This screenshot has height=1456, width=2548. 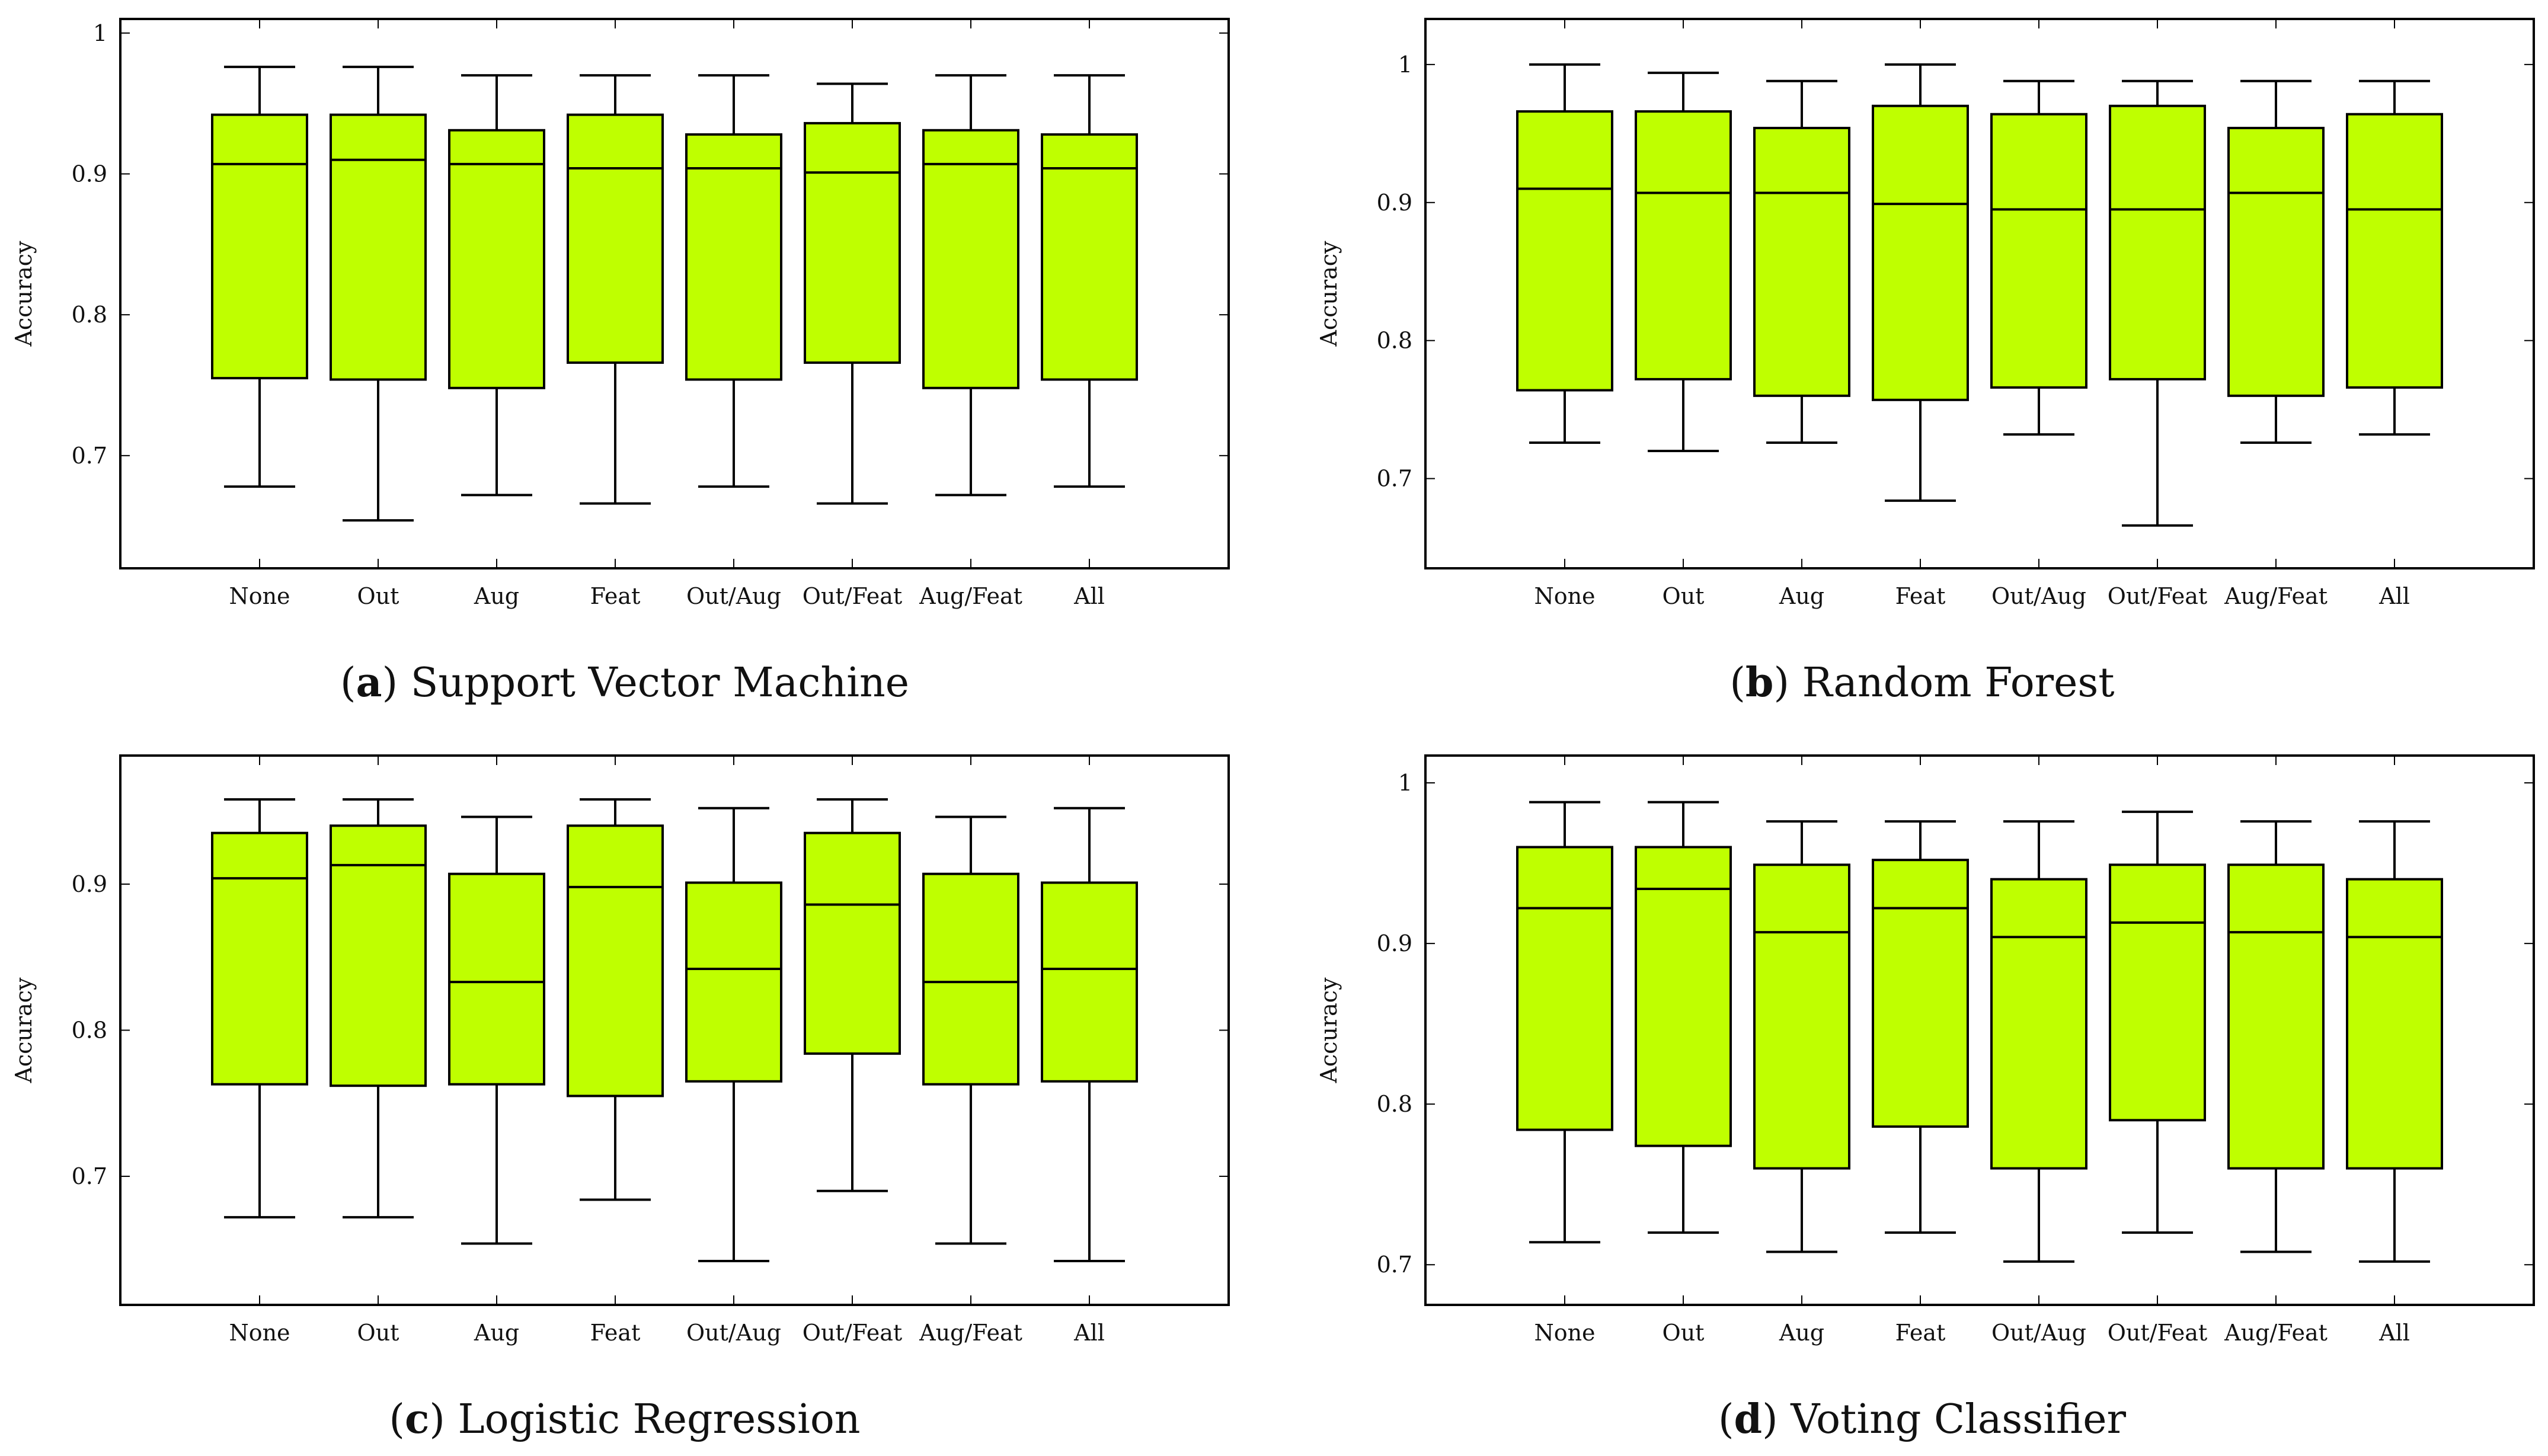 I want to click on caption-a: (a) Support Vector Machine, so click(x=624, y=682).